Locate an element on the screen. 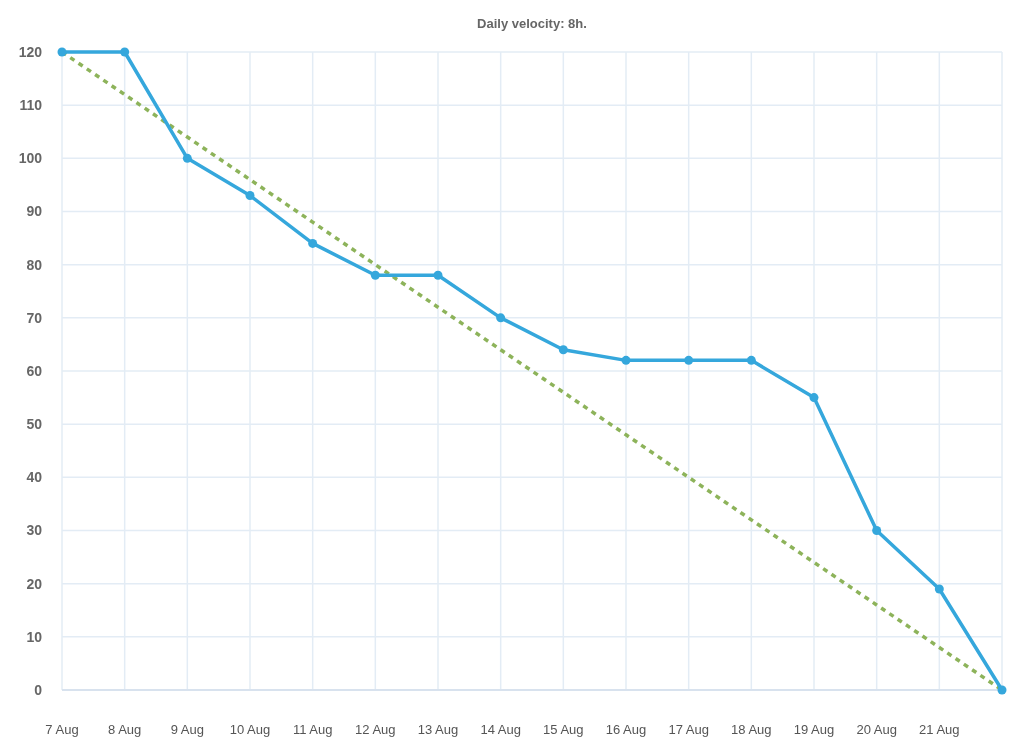 The image size is (1013, 755). x-tick-label: 17 Aug is located at coordinates (688, 729).